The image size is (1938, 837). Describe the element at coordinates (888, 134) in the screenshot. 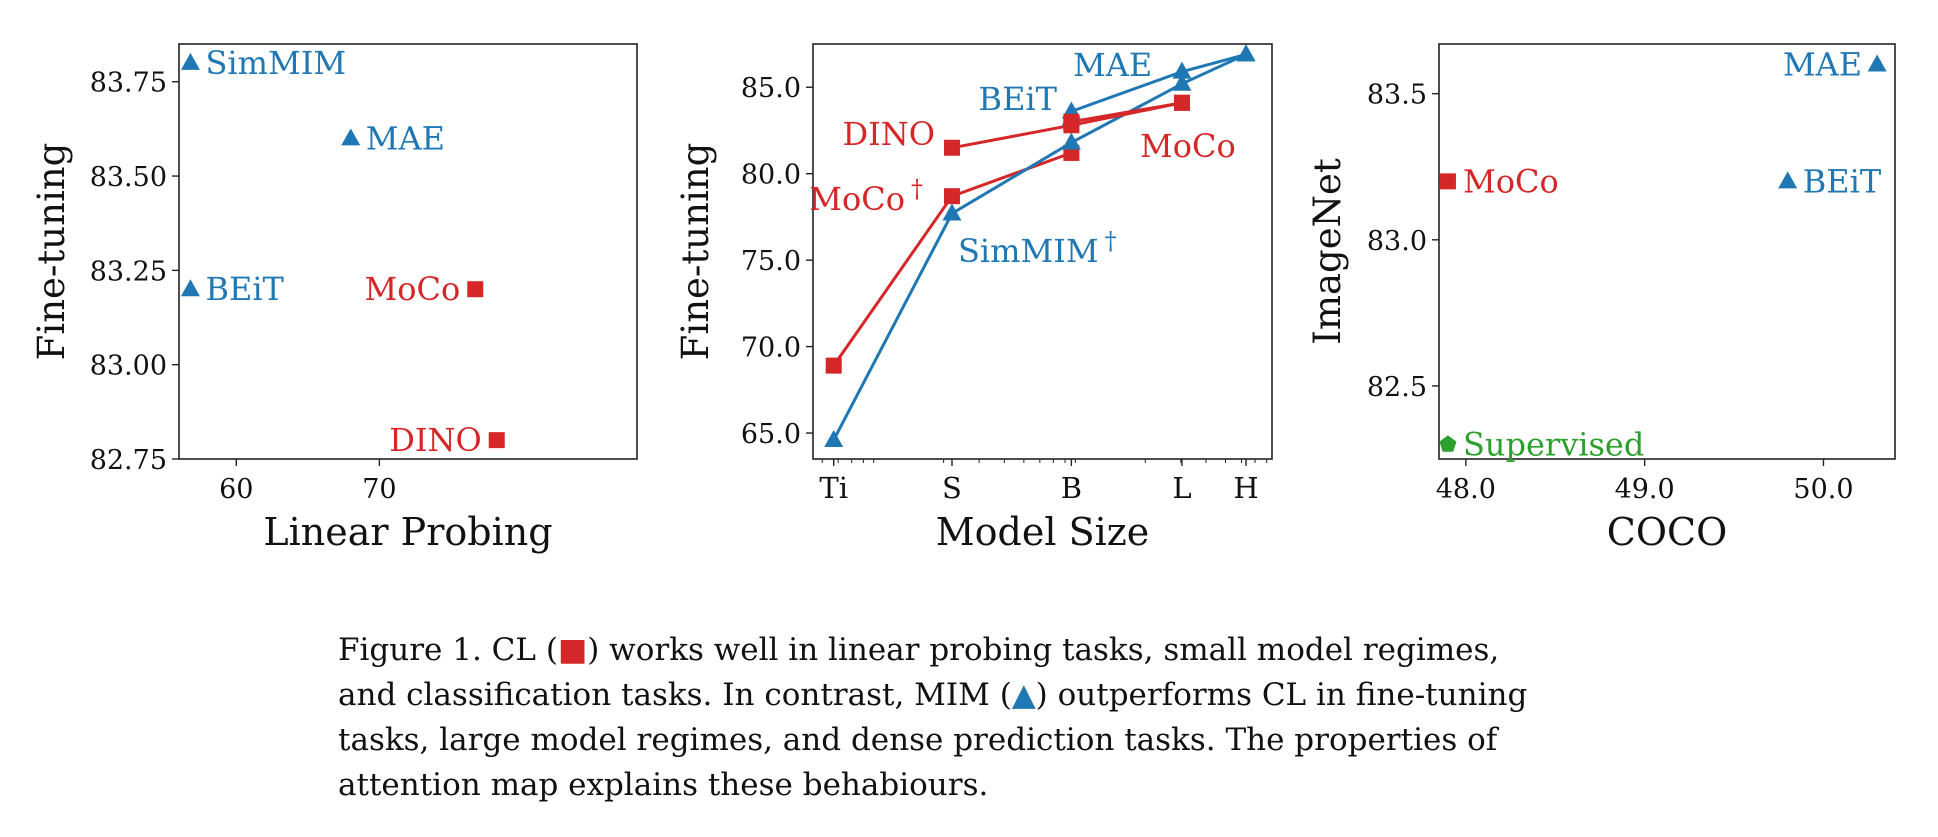

I see `series-label: DINO` at that location.